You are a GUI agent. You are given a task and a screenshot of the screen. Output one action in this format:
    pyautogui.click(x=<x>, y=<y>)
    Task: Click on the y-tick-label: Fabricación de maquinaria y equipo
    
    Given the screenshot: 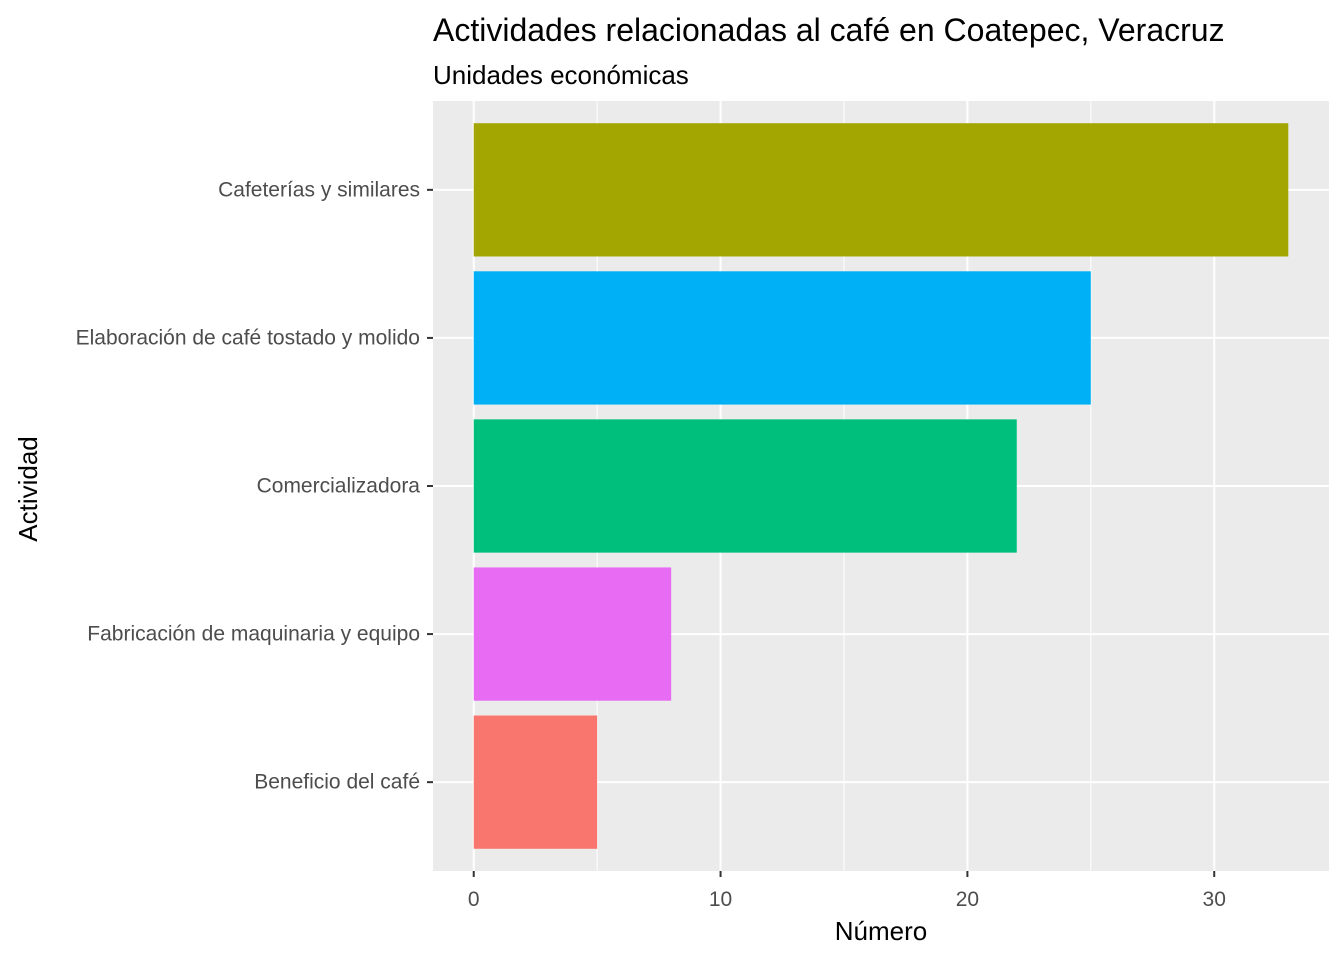 What is the action you would take?
    pyautogui.click(x=253, y=634)
    